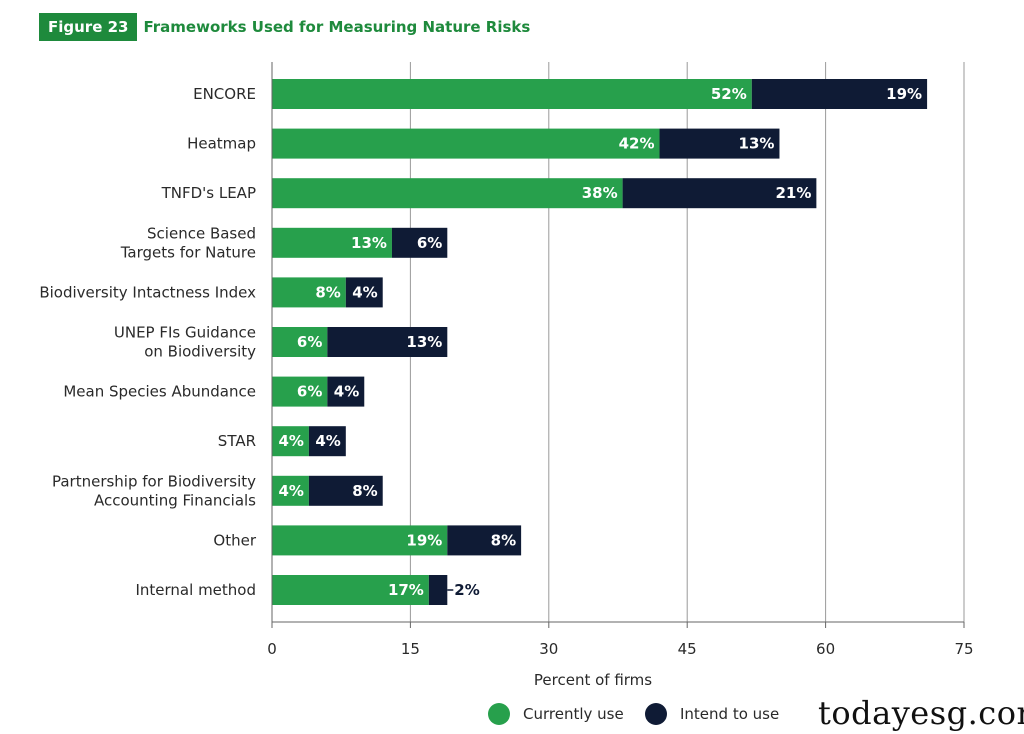 The width and height of the screenshot is (1024, 734). What do you see at coordinates (600, 193) in the screenshot?
I see `data-label-currently-use: 38%` at bounding box center [600, 193].